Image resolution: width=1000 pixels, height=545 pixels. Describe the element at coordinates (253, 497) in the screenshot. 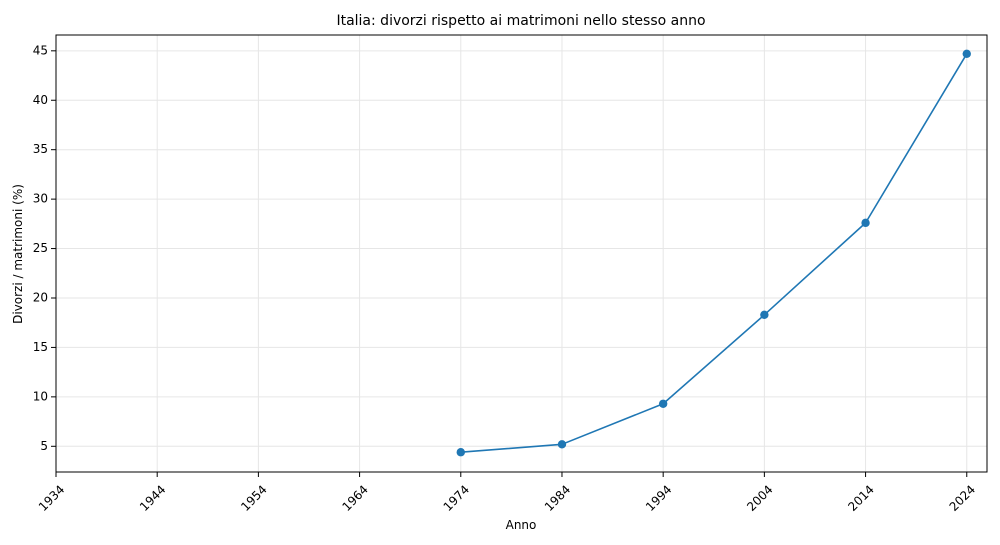

I see `x-tick-label: 1954` at that location.